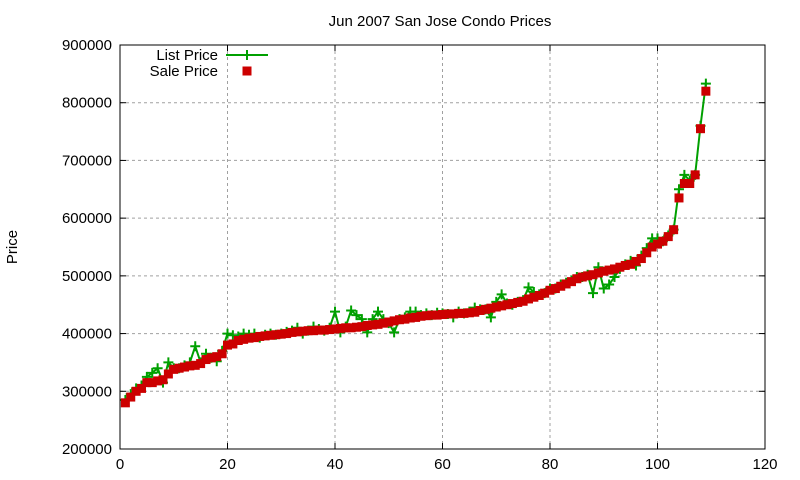  Describe the element at coordinates (764, 464) in the screenshot. I see `x-tick-label: 120` at that location.